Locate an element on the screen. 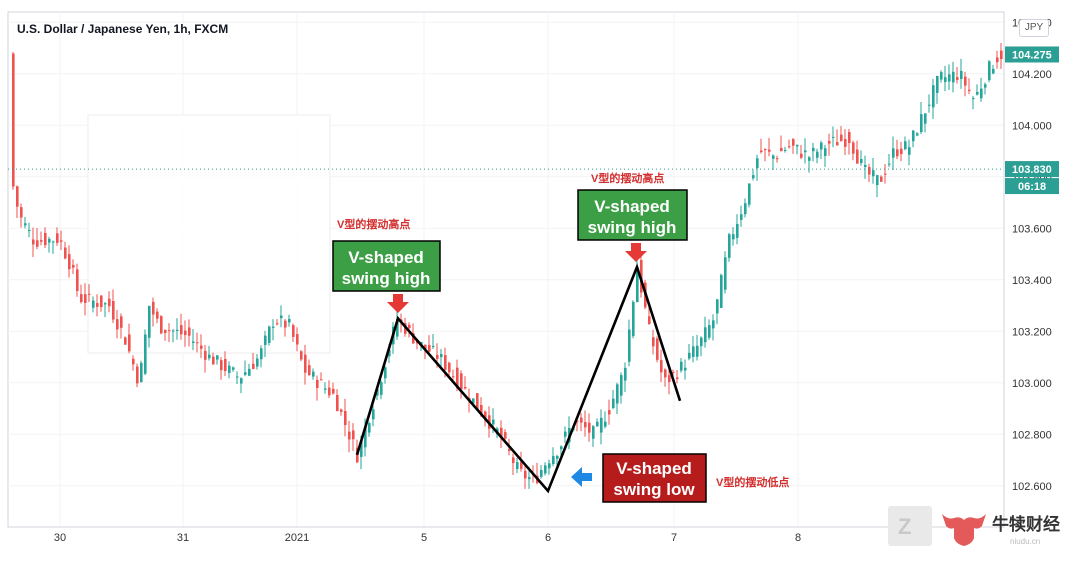 The width and height of the screenshot is (1071, 561). time-tick-label: 31 is located at coordinates (183, 538).